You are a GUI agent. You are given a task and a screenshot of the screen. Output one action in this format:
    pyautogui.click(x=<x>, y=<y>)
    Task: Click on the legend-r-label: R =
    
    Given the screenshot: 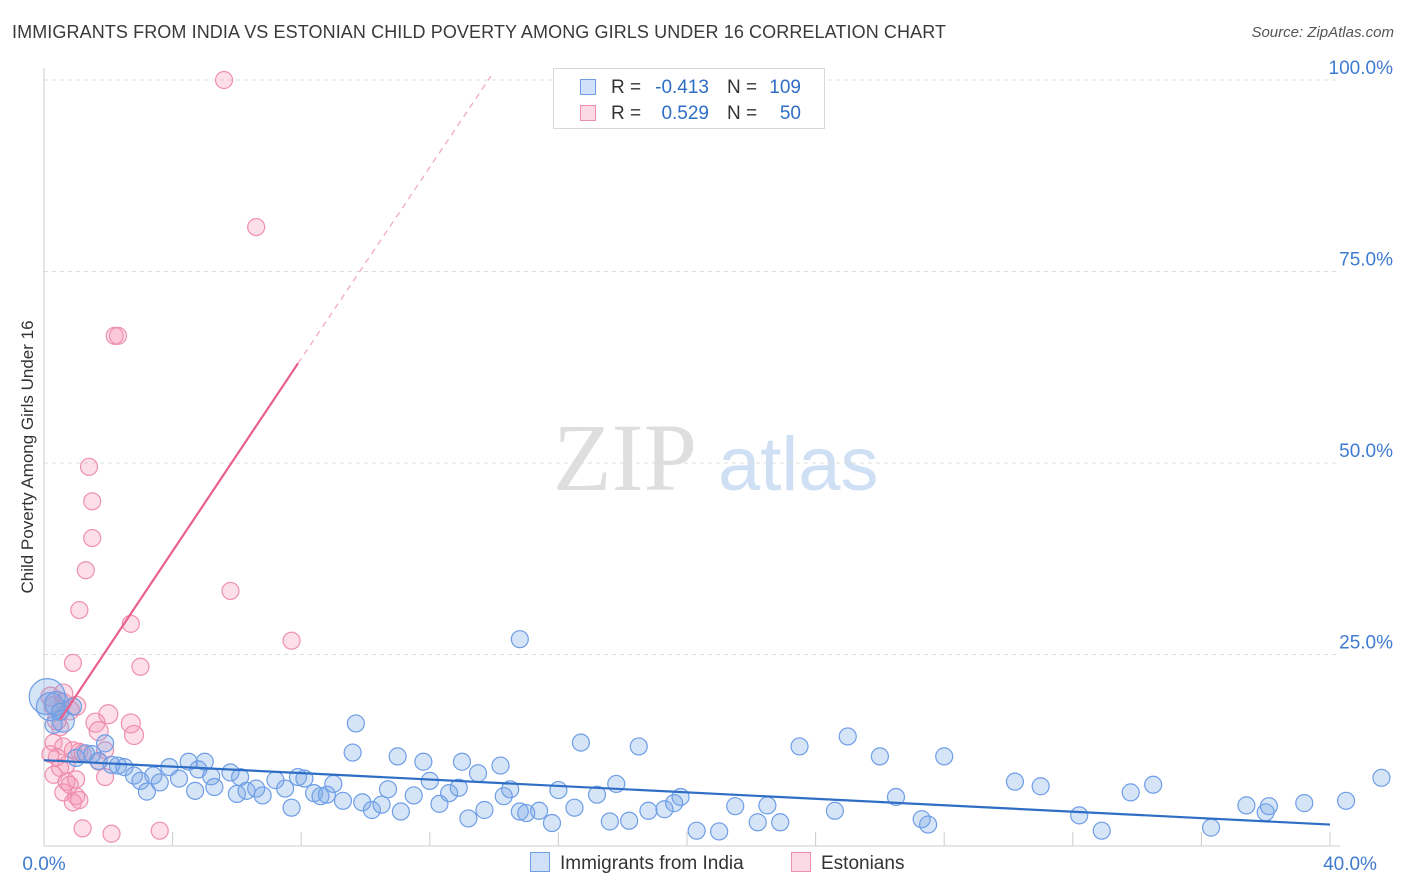 What is the action you would take?
    pyautogui.click(x=626, y=87)
    